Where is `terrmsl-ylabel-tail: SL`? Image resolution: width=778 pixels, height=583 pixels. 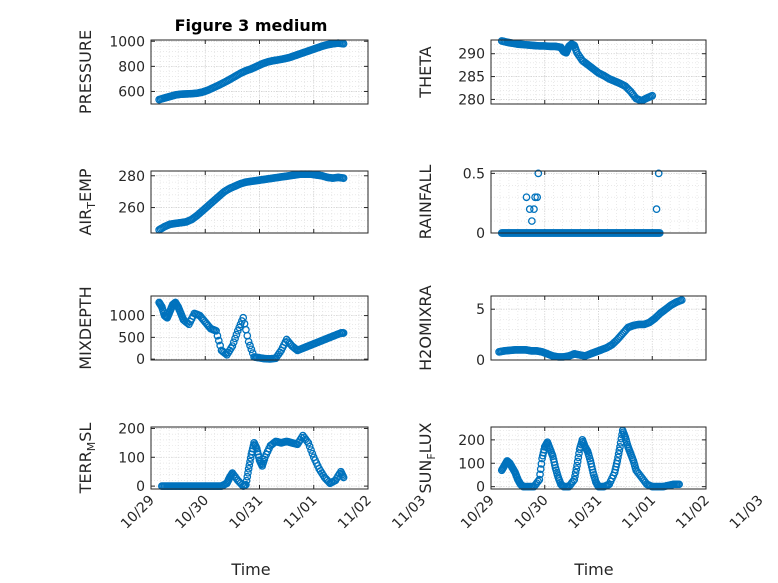
terrmsl-ylabel-tail: SL is located at coordinates (85, 432).